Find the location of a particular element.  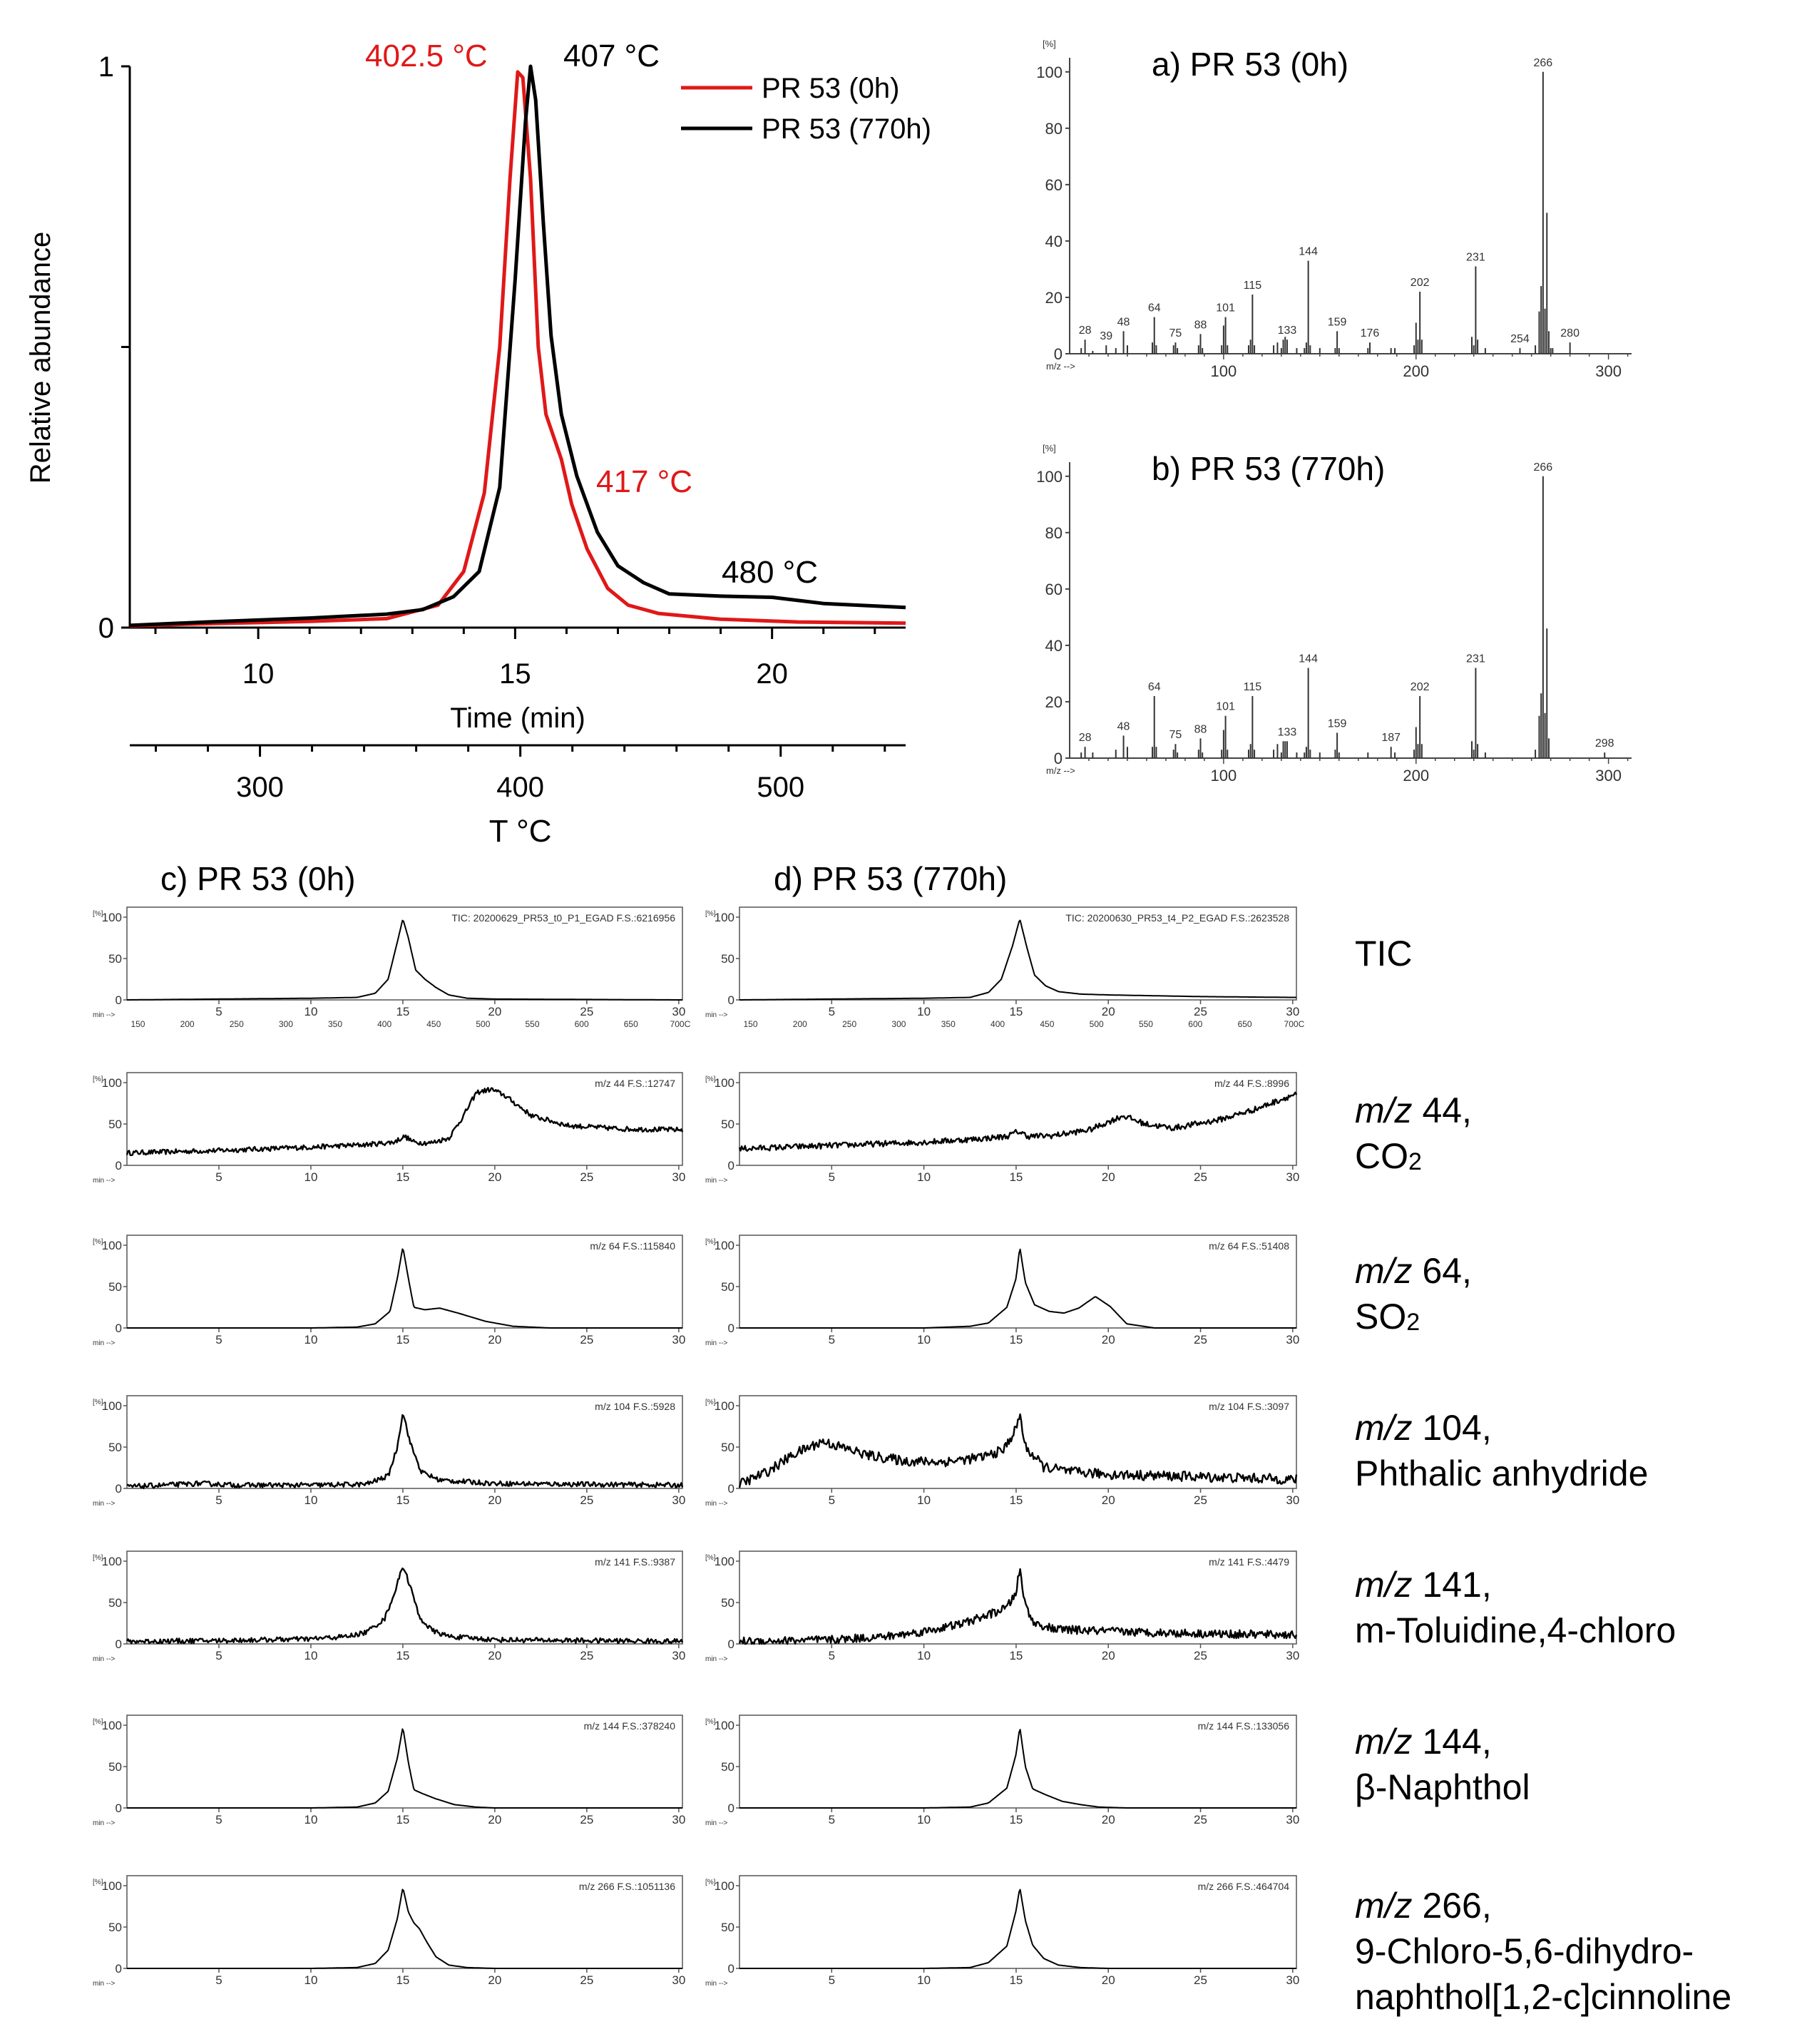

ms-peak-label: 64 is located at coordinates (1154, 308).